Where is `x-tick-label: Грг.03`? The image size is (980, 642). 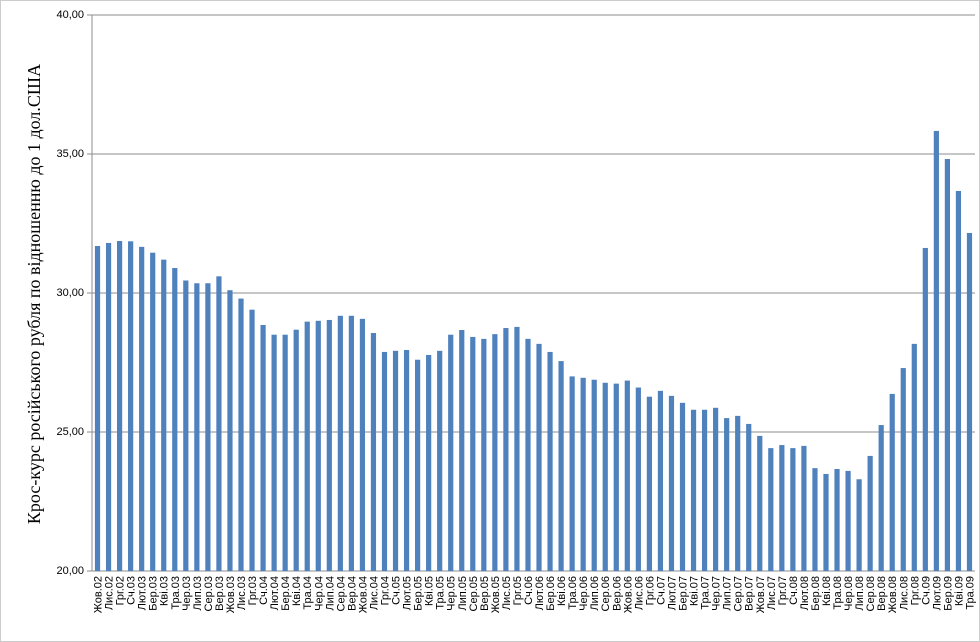 x-tick-label: Грг.03 is located at coordinates (253, 590).